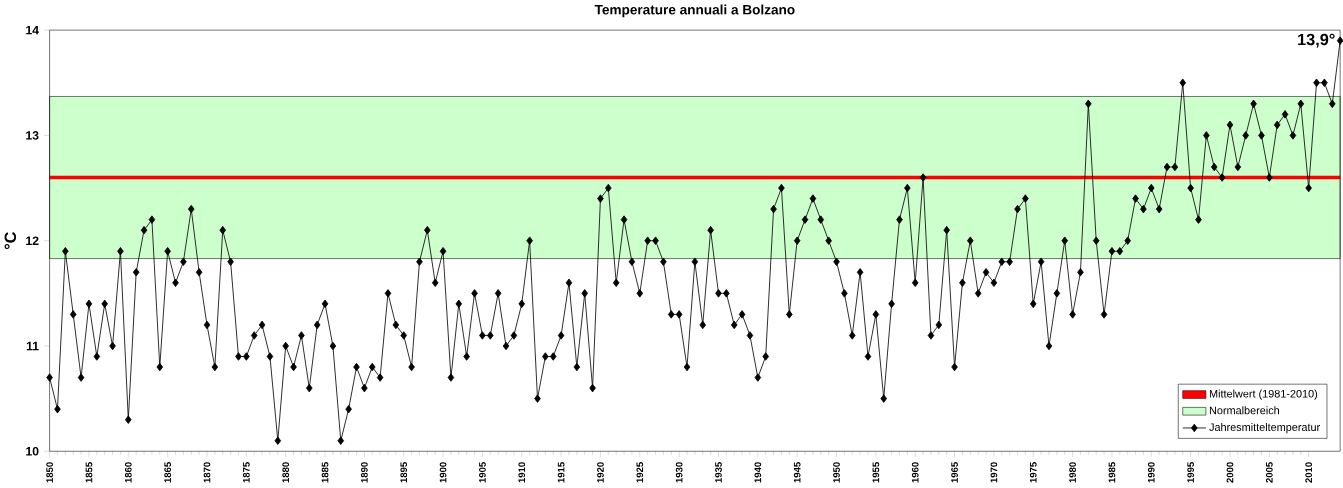  Describe the element at coordinates (1230, 472) in the screenshot. I see `x-tick-label: 2000` at that location.